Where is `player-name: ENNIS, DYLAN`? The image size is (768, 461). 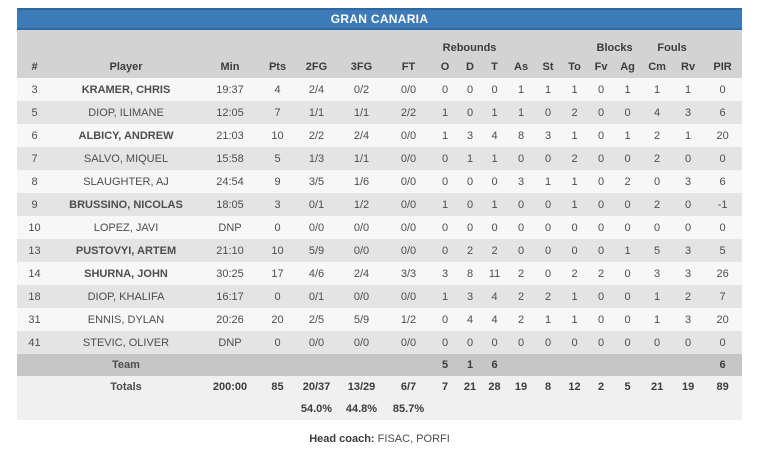
player-name: ENNIS, DYLAN is located at coordinates (126, 319).